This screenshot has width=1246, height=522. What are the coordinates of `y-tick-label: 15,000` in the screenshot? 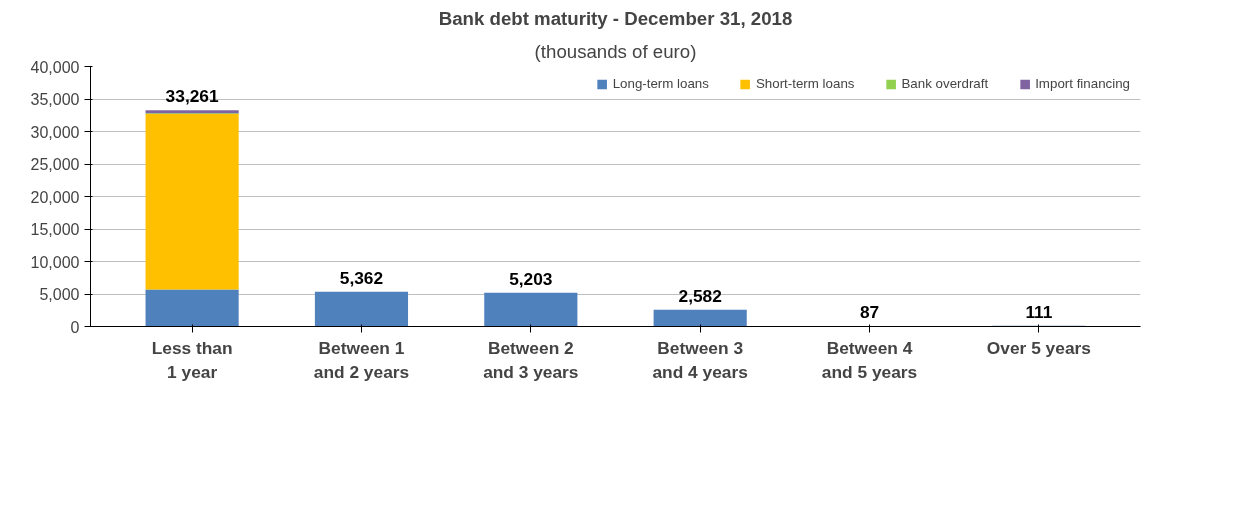 It's located at (55, 229).